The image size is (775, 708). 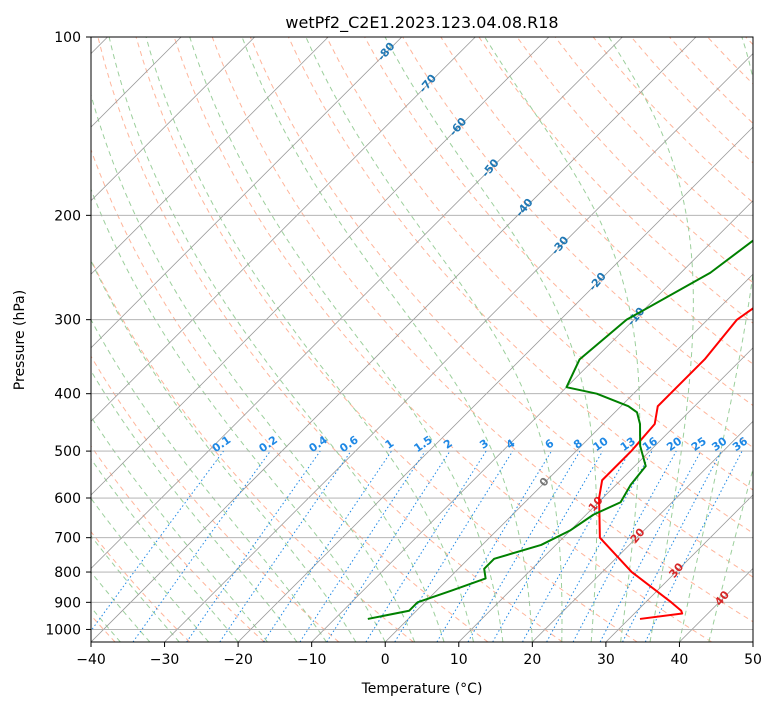 What do you see at coordinates (67, 216) in the screenshot?
I see `y-tick-label: 200` at bounding box center [67, 216].